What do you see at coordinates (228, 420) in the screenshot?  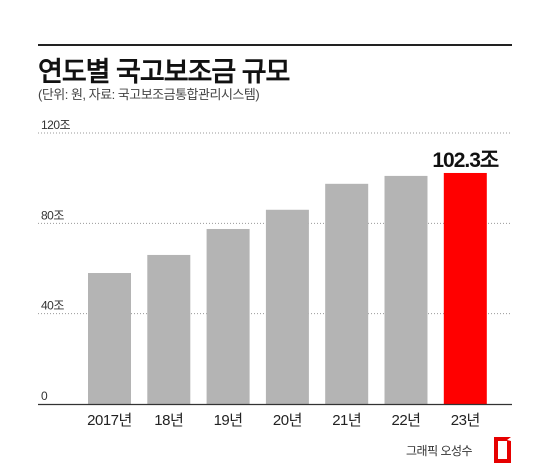 I see `x-tick-label: 19년` at bounding box center [228, 420].